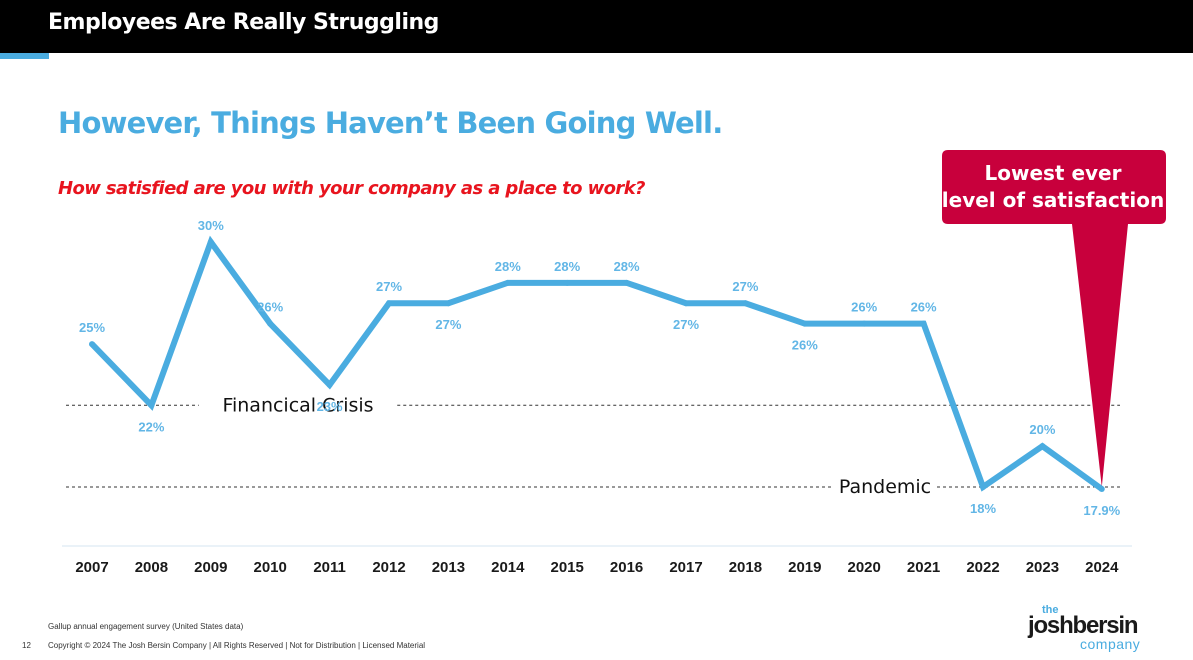 This screenshot has height=660, width=1193. What do you see at coordinates (151, 426) in the screenshot?
I see `data-label: 22%` at bounding box center [151, 426].